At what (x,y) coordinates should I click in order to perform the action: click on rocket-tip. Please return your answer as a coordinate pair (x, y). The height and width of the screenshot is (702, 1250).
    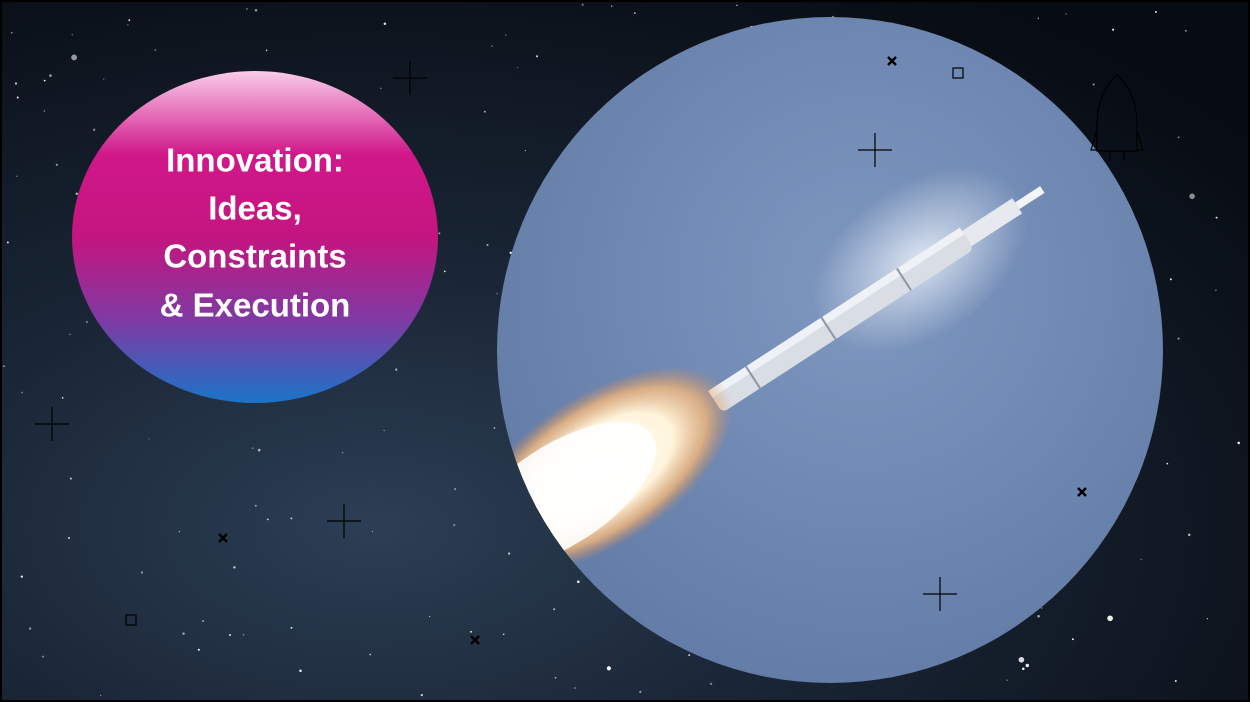
    Looking at the image, I should click on (1030, 198).